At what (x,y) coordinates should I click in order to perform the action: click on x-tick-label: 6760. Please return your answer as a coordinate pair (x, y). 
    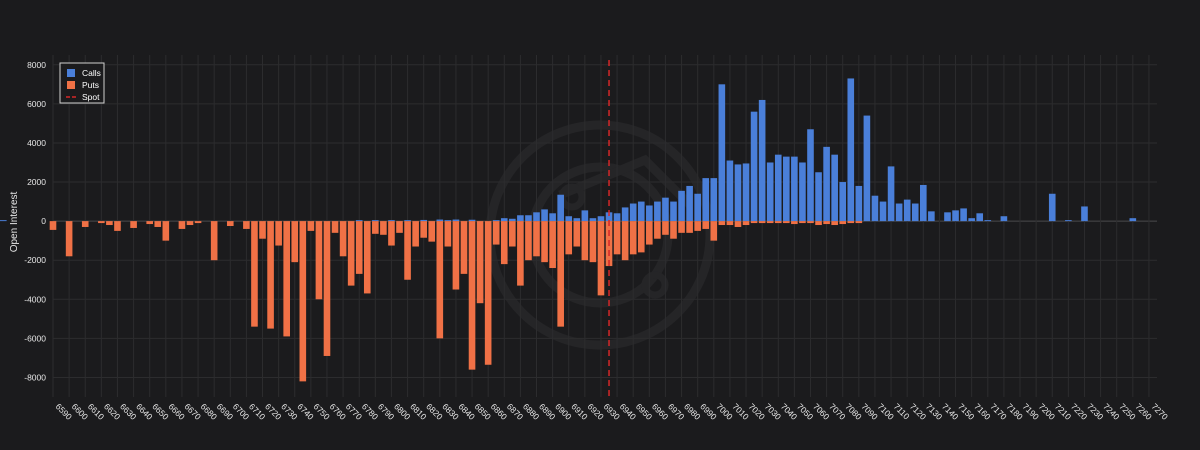
    Looking at the image, I should click on (338, 411).